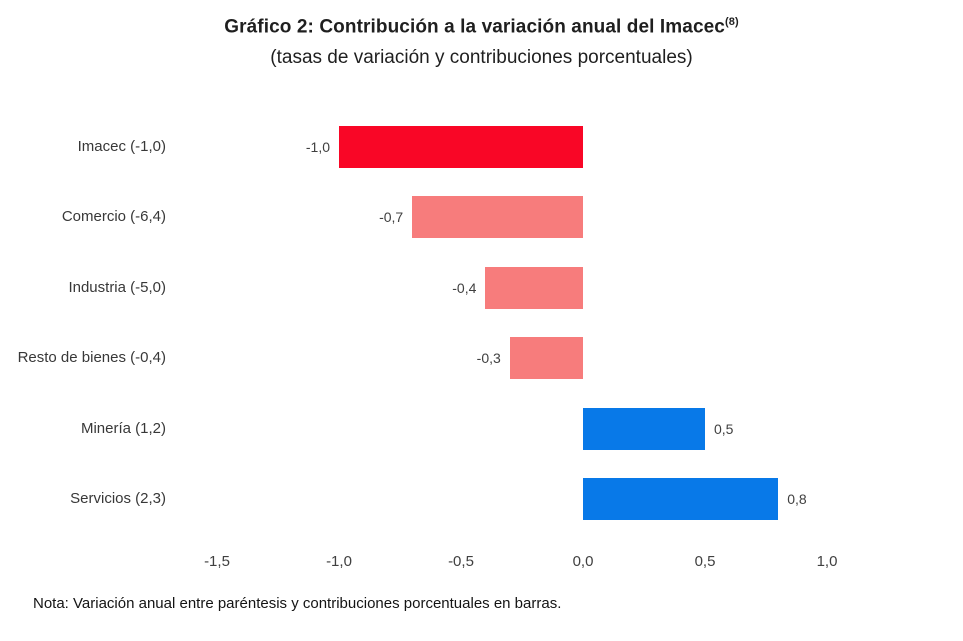  What do you see at coordinates (705, 561) in the screenshot?
I see `x-axis-tick-label-4: 0,5` at bounding box center [705, 561].